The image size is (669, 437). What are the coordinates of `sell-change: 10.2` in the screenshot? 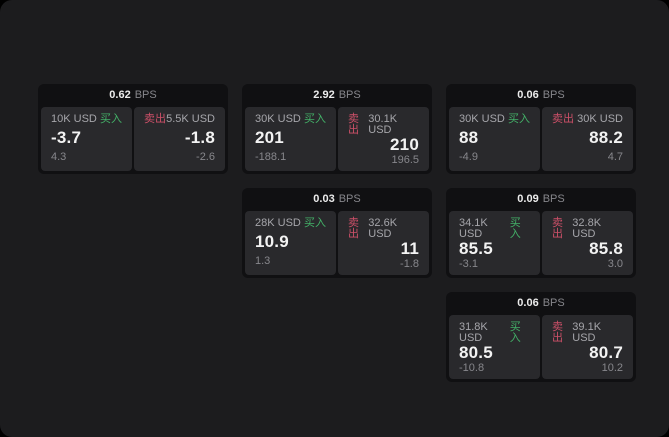 It's located at (612, 367).